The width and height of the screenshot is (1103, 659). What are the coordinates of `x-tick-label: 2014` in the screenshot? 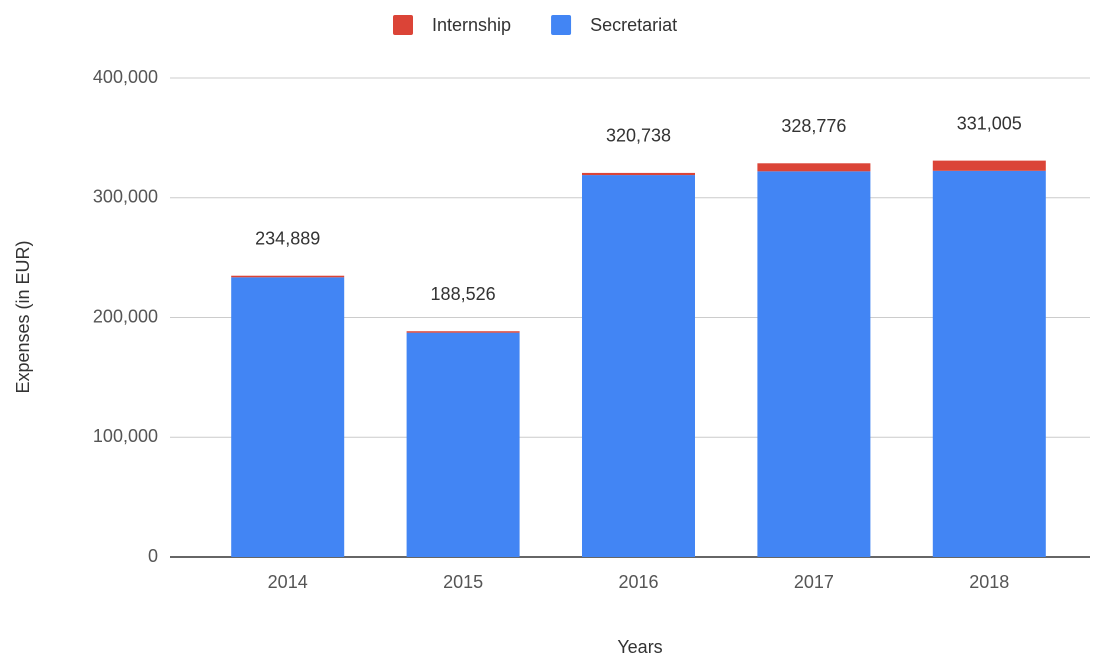 It's located at (288, 582).